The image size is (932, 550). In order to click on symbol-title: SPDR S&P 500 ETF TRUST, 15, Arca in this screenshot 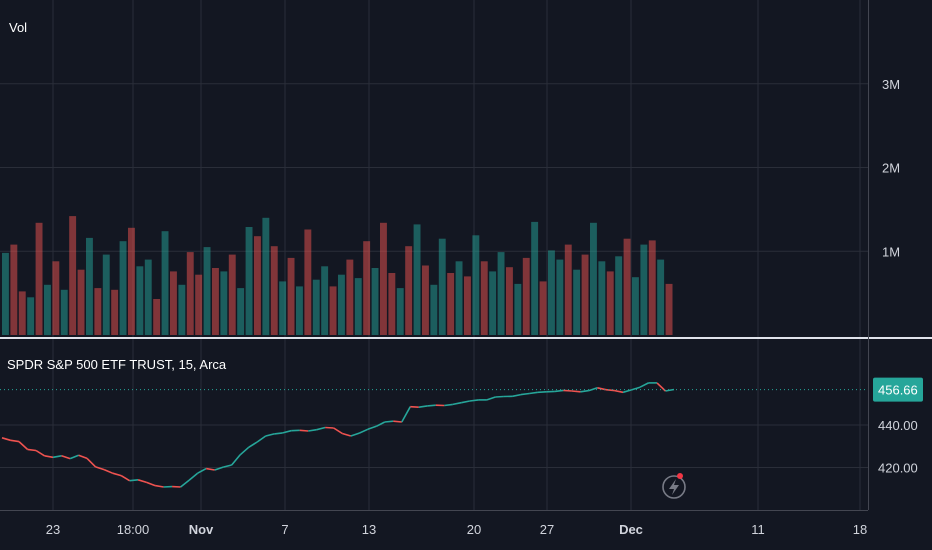, I will do `click(117, 364)`.